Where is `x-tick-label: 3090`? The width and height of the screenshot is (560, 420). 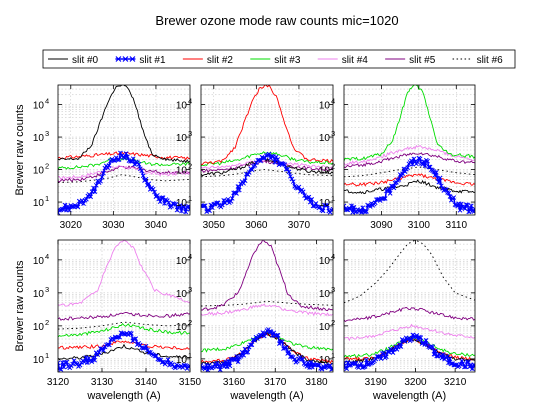
x-tick-label: 3090 is located at coordinates (381, 225).